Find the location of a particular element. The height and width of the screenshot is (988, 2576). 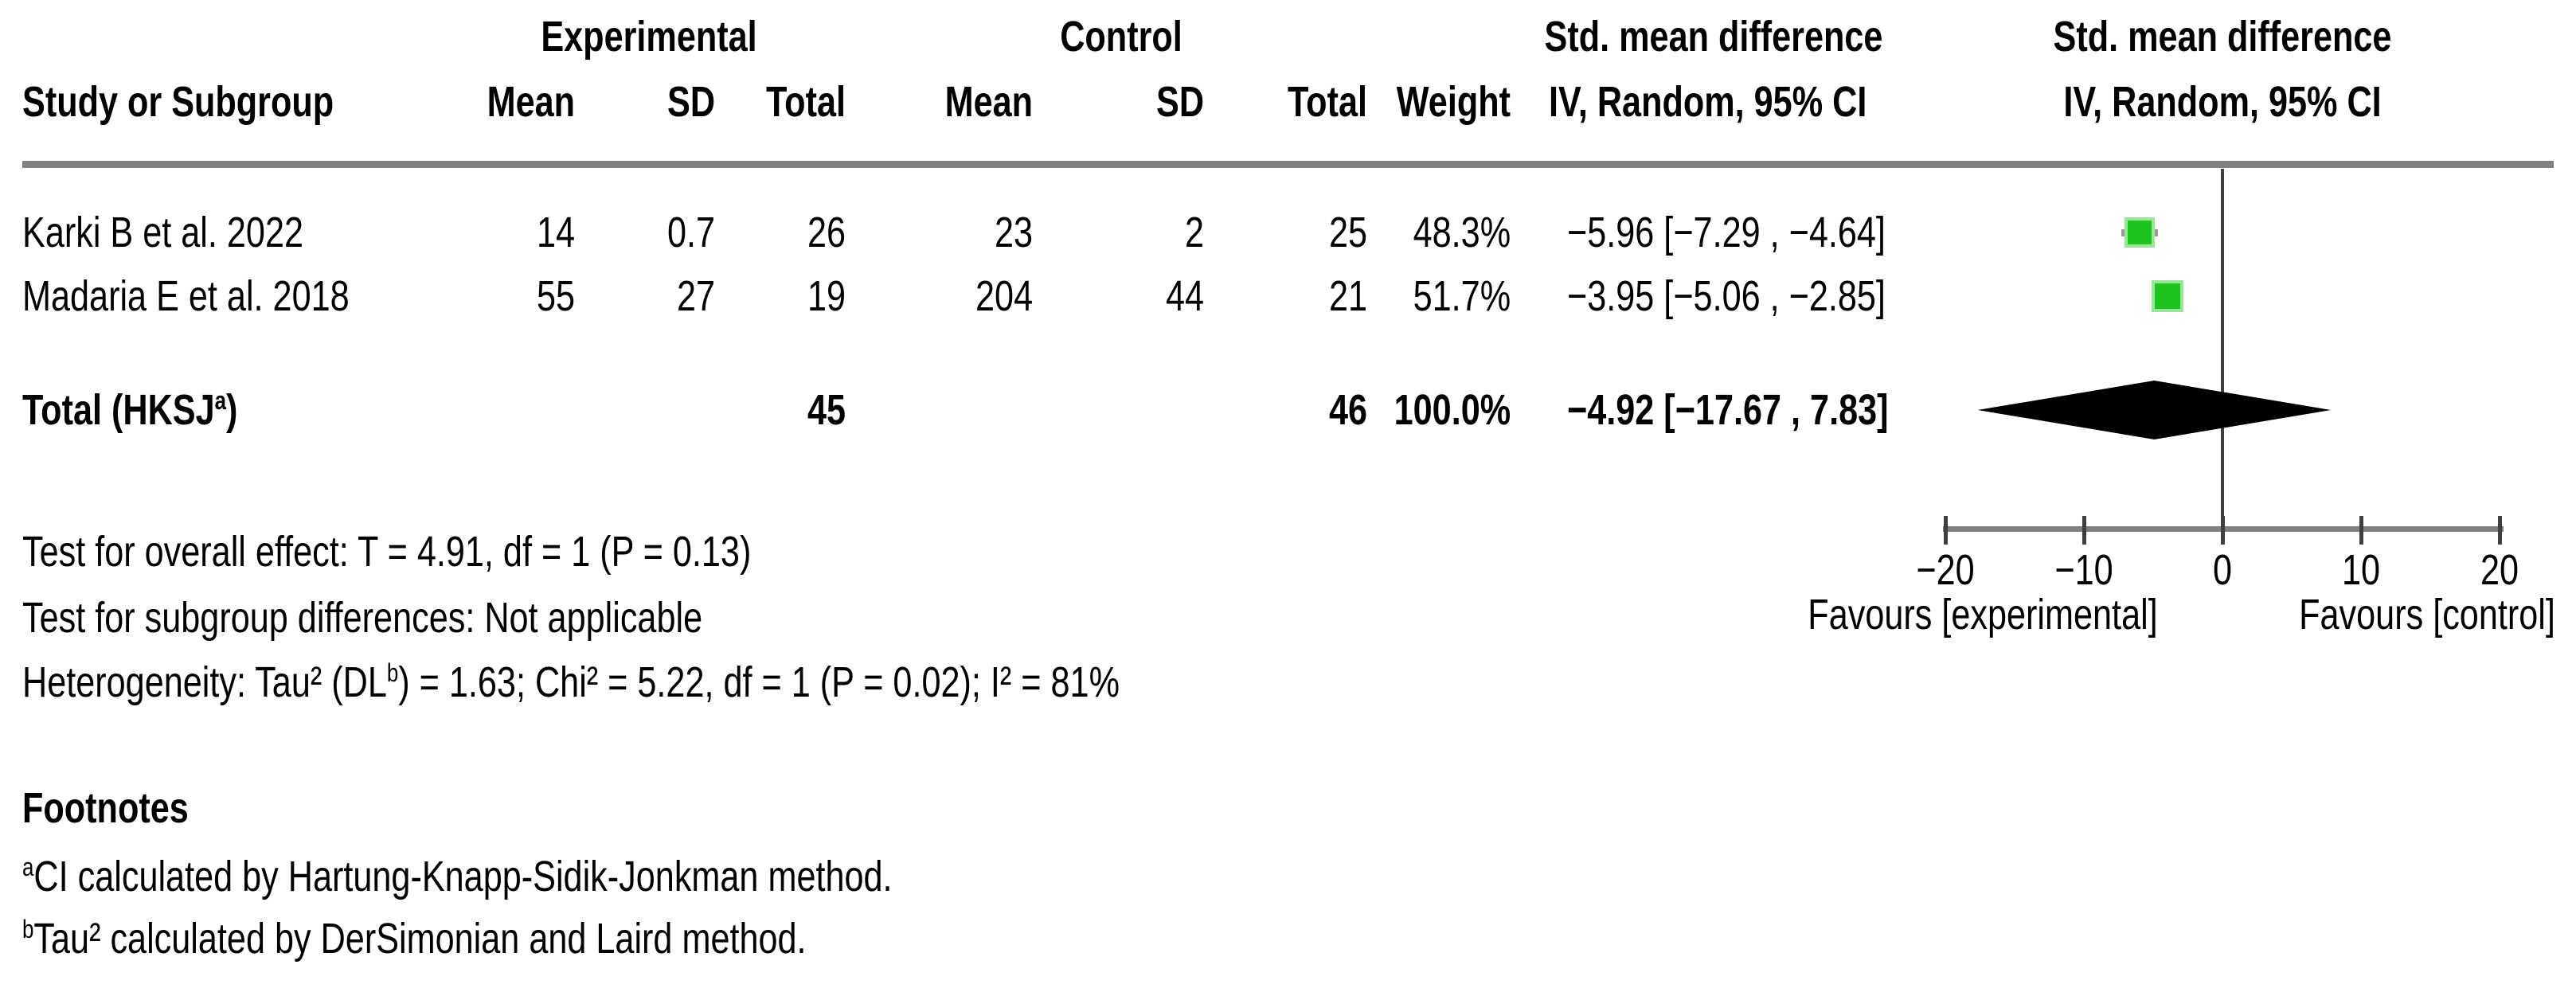

total-ctl-total: 46 is located at coordinates (1347, 410).